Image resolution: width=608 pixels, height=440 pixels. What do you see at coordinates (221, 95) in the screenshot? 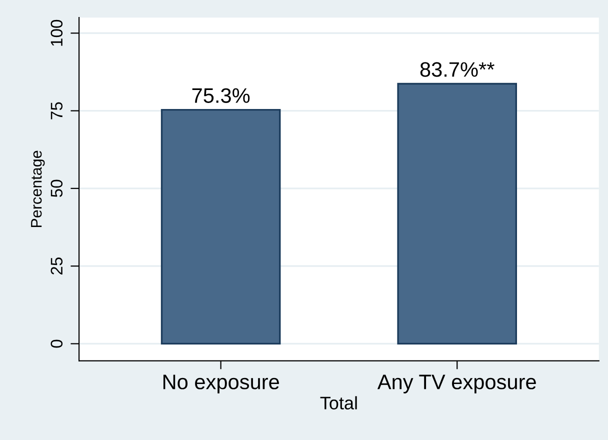
I see `data-label: 75.3%` at bounding box center [221, 95].